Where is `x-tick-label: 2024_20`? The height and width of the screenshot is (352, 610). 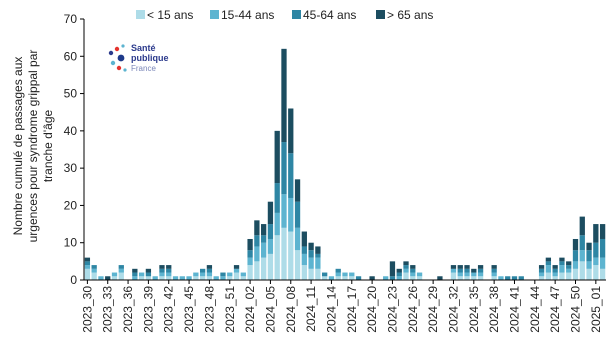 x-tick-label: 2024_20 is located at coordinates (372, 309).